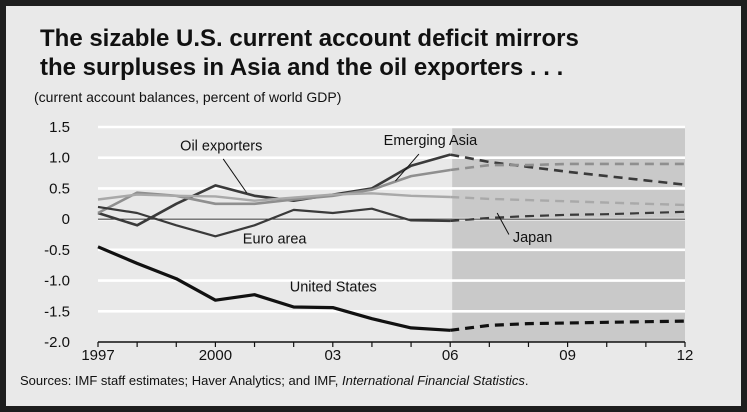 This screenshot has width=747, height=412. Describe the element at coordinates (59, 158) in the screenshot. I see `y-tick-label: 1.0` at that location.